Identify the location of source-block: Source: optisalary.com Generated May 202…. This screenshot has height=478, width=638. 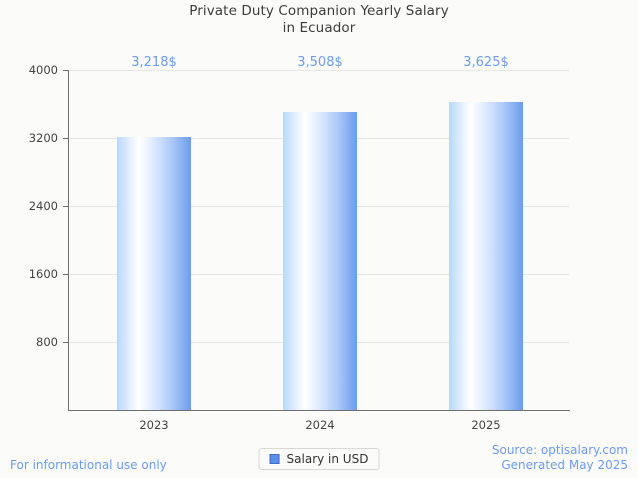
(560, 458).